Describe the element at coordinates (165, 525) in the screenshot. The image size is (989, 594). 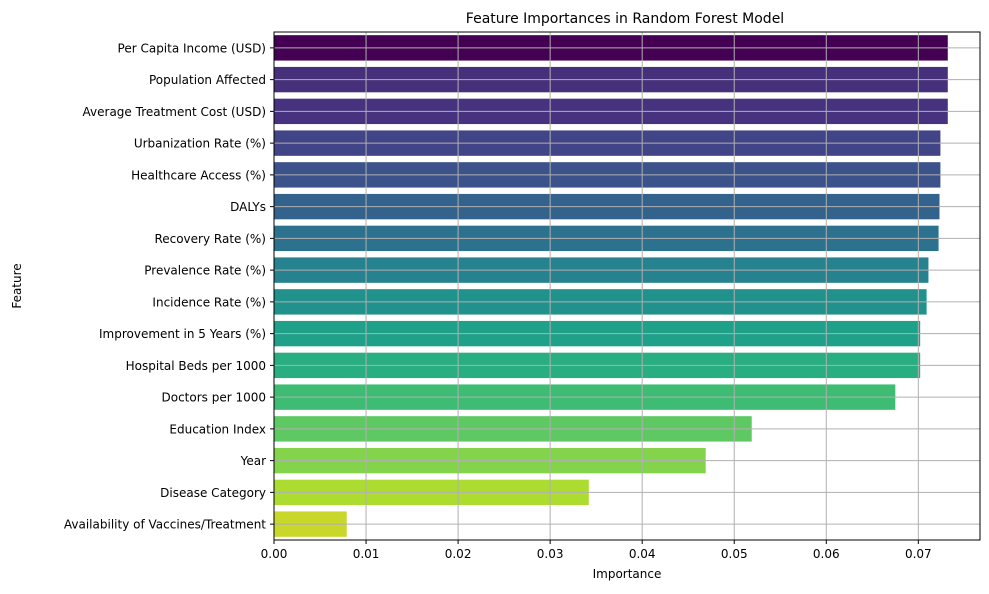
I see `y-tick-label: Availability of Vaccines/Treatment` at that location.